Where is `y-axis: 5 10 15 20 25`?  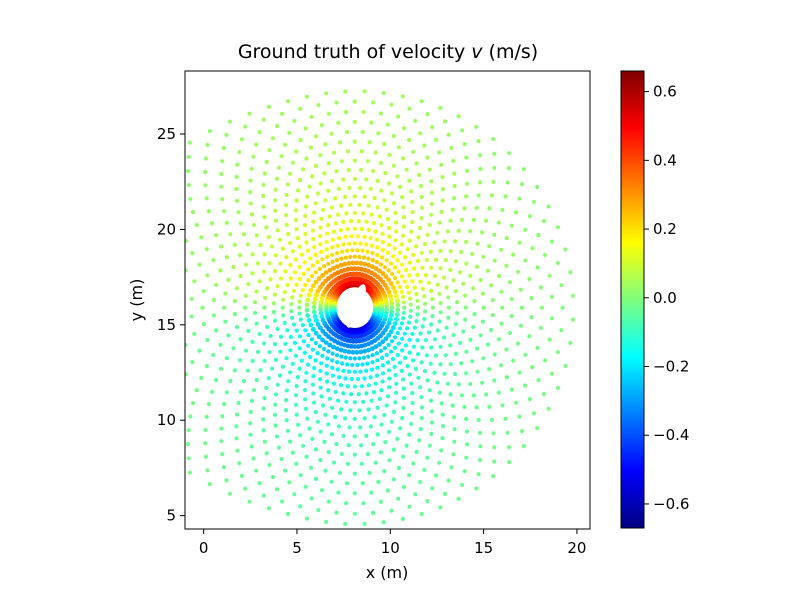 y-axis: 5 10 15 20 25 is located at coordinates (171, 325).